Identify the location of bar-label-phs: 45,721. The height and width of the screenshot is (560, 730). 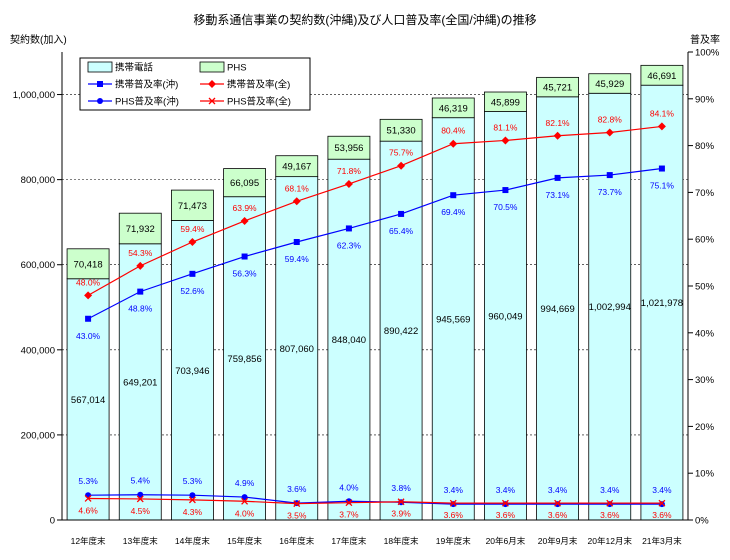
(557, 88).